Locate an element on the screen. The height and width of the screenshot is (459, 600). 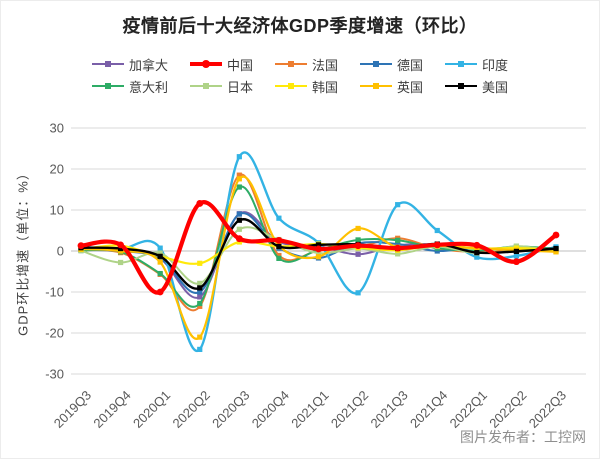
legend-item-japan: 日本 is located at coordinates (221, 86).